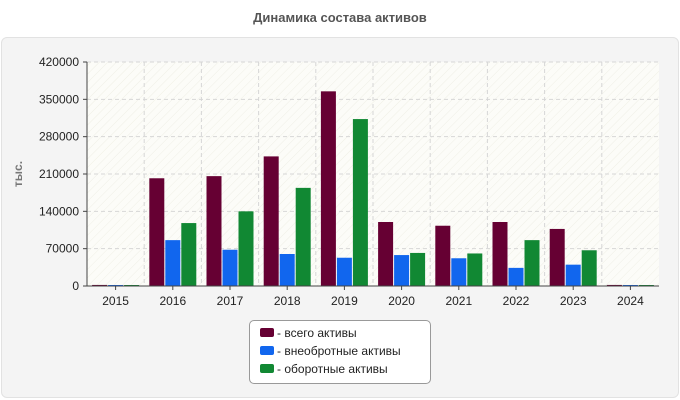 The image size is (680, 400). I want to click on bar-1-2024, so click(614, 285).